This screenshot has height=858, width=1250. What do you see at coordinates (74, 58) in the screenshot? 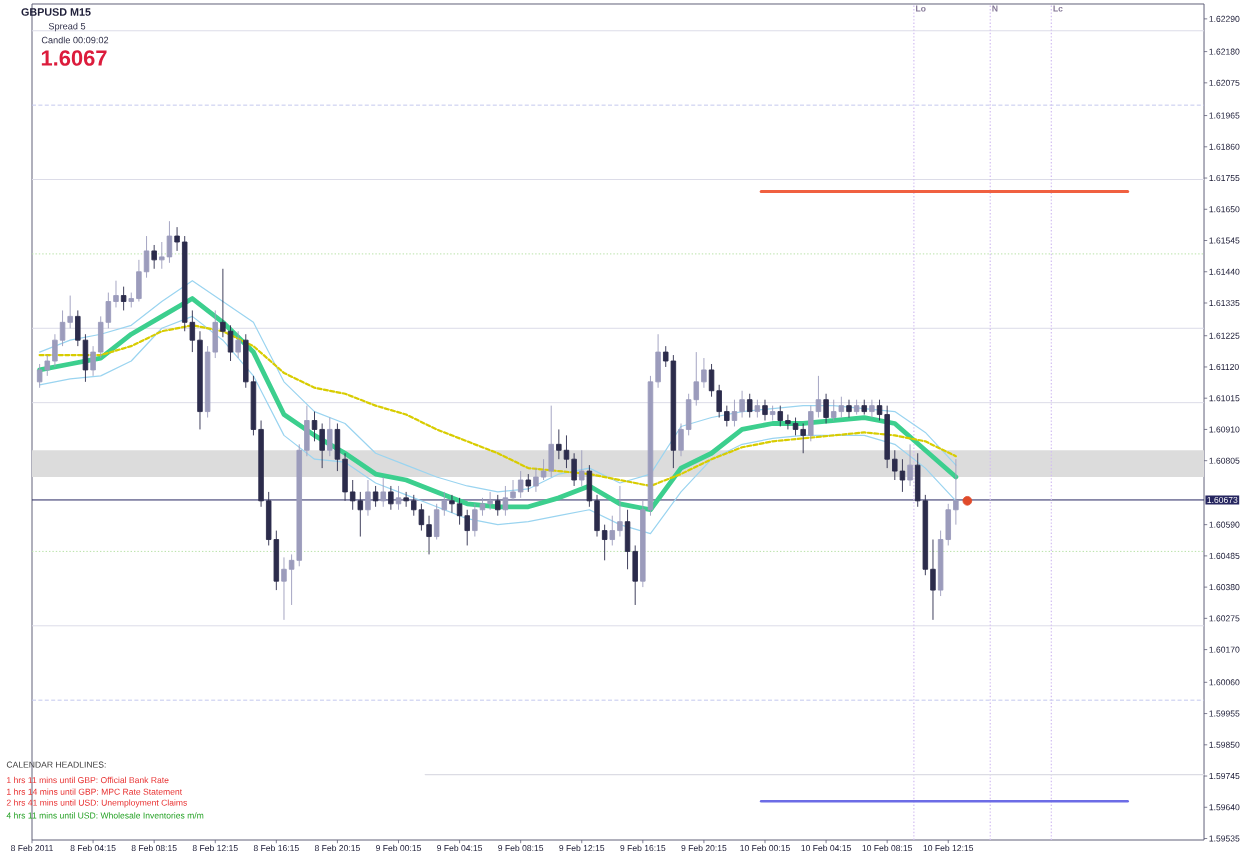
I see `annotation: 1.6067` at bounding box center [74, 58].